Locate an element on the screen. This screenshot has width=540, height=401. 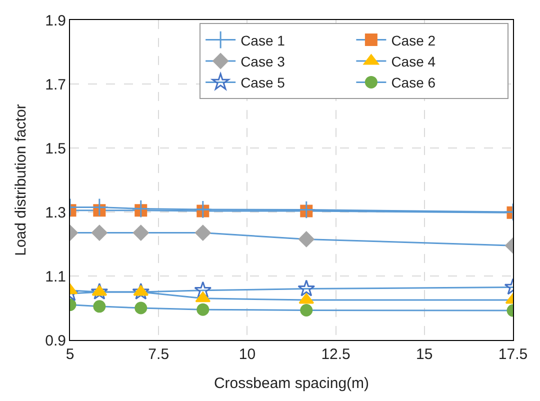
x-tick-label: 10 is located at coordinates (247, 354).